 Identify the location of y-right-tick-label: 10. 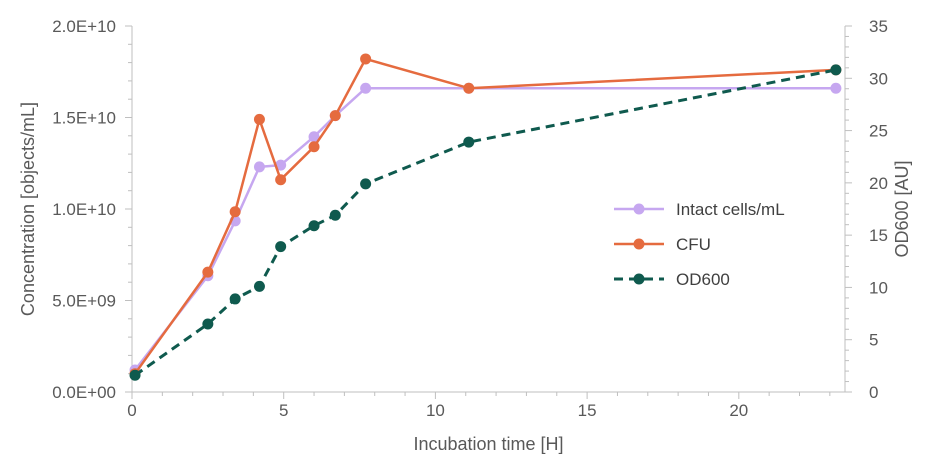
(878, 287).